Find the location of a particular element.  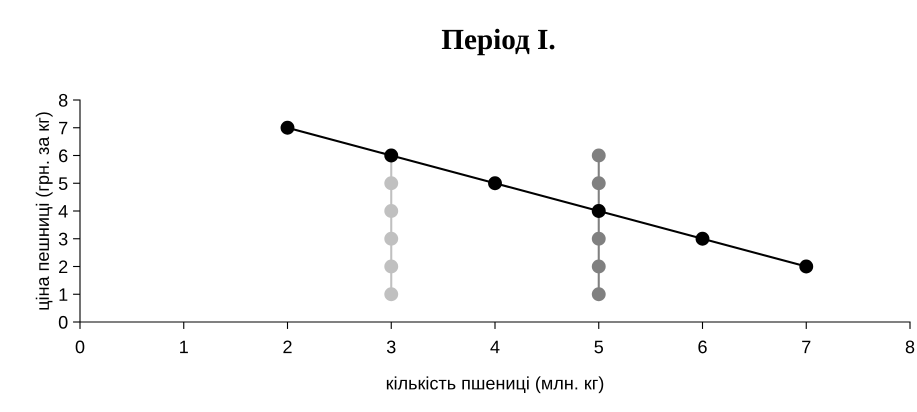

y-tick-label: 6 is located at coordinates (63, 155).